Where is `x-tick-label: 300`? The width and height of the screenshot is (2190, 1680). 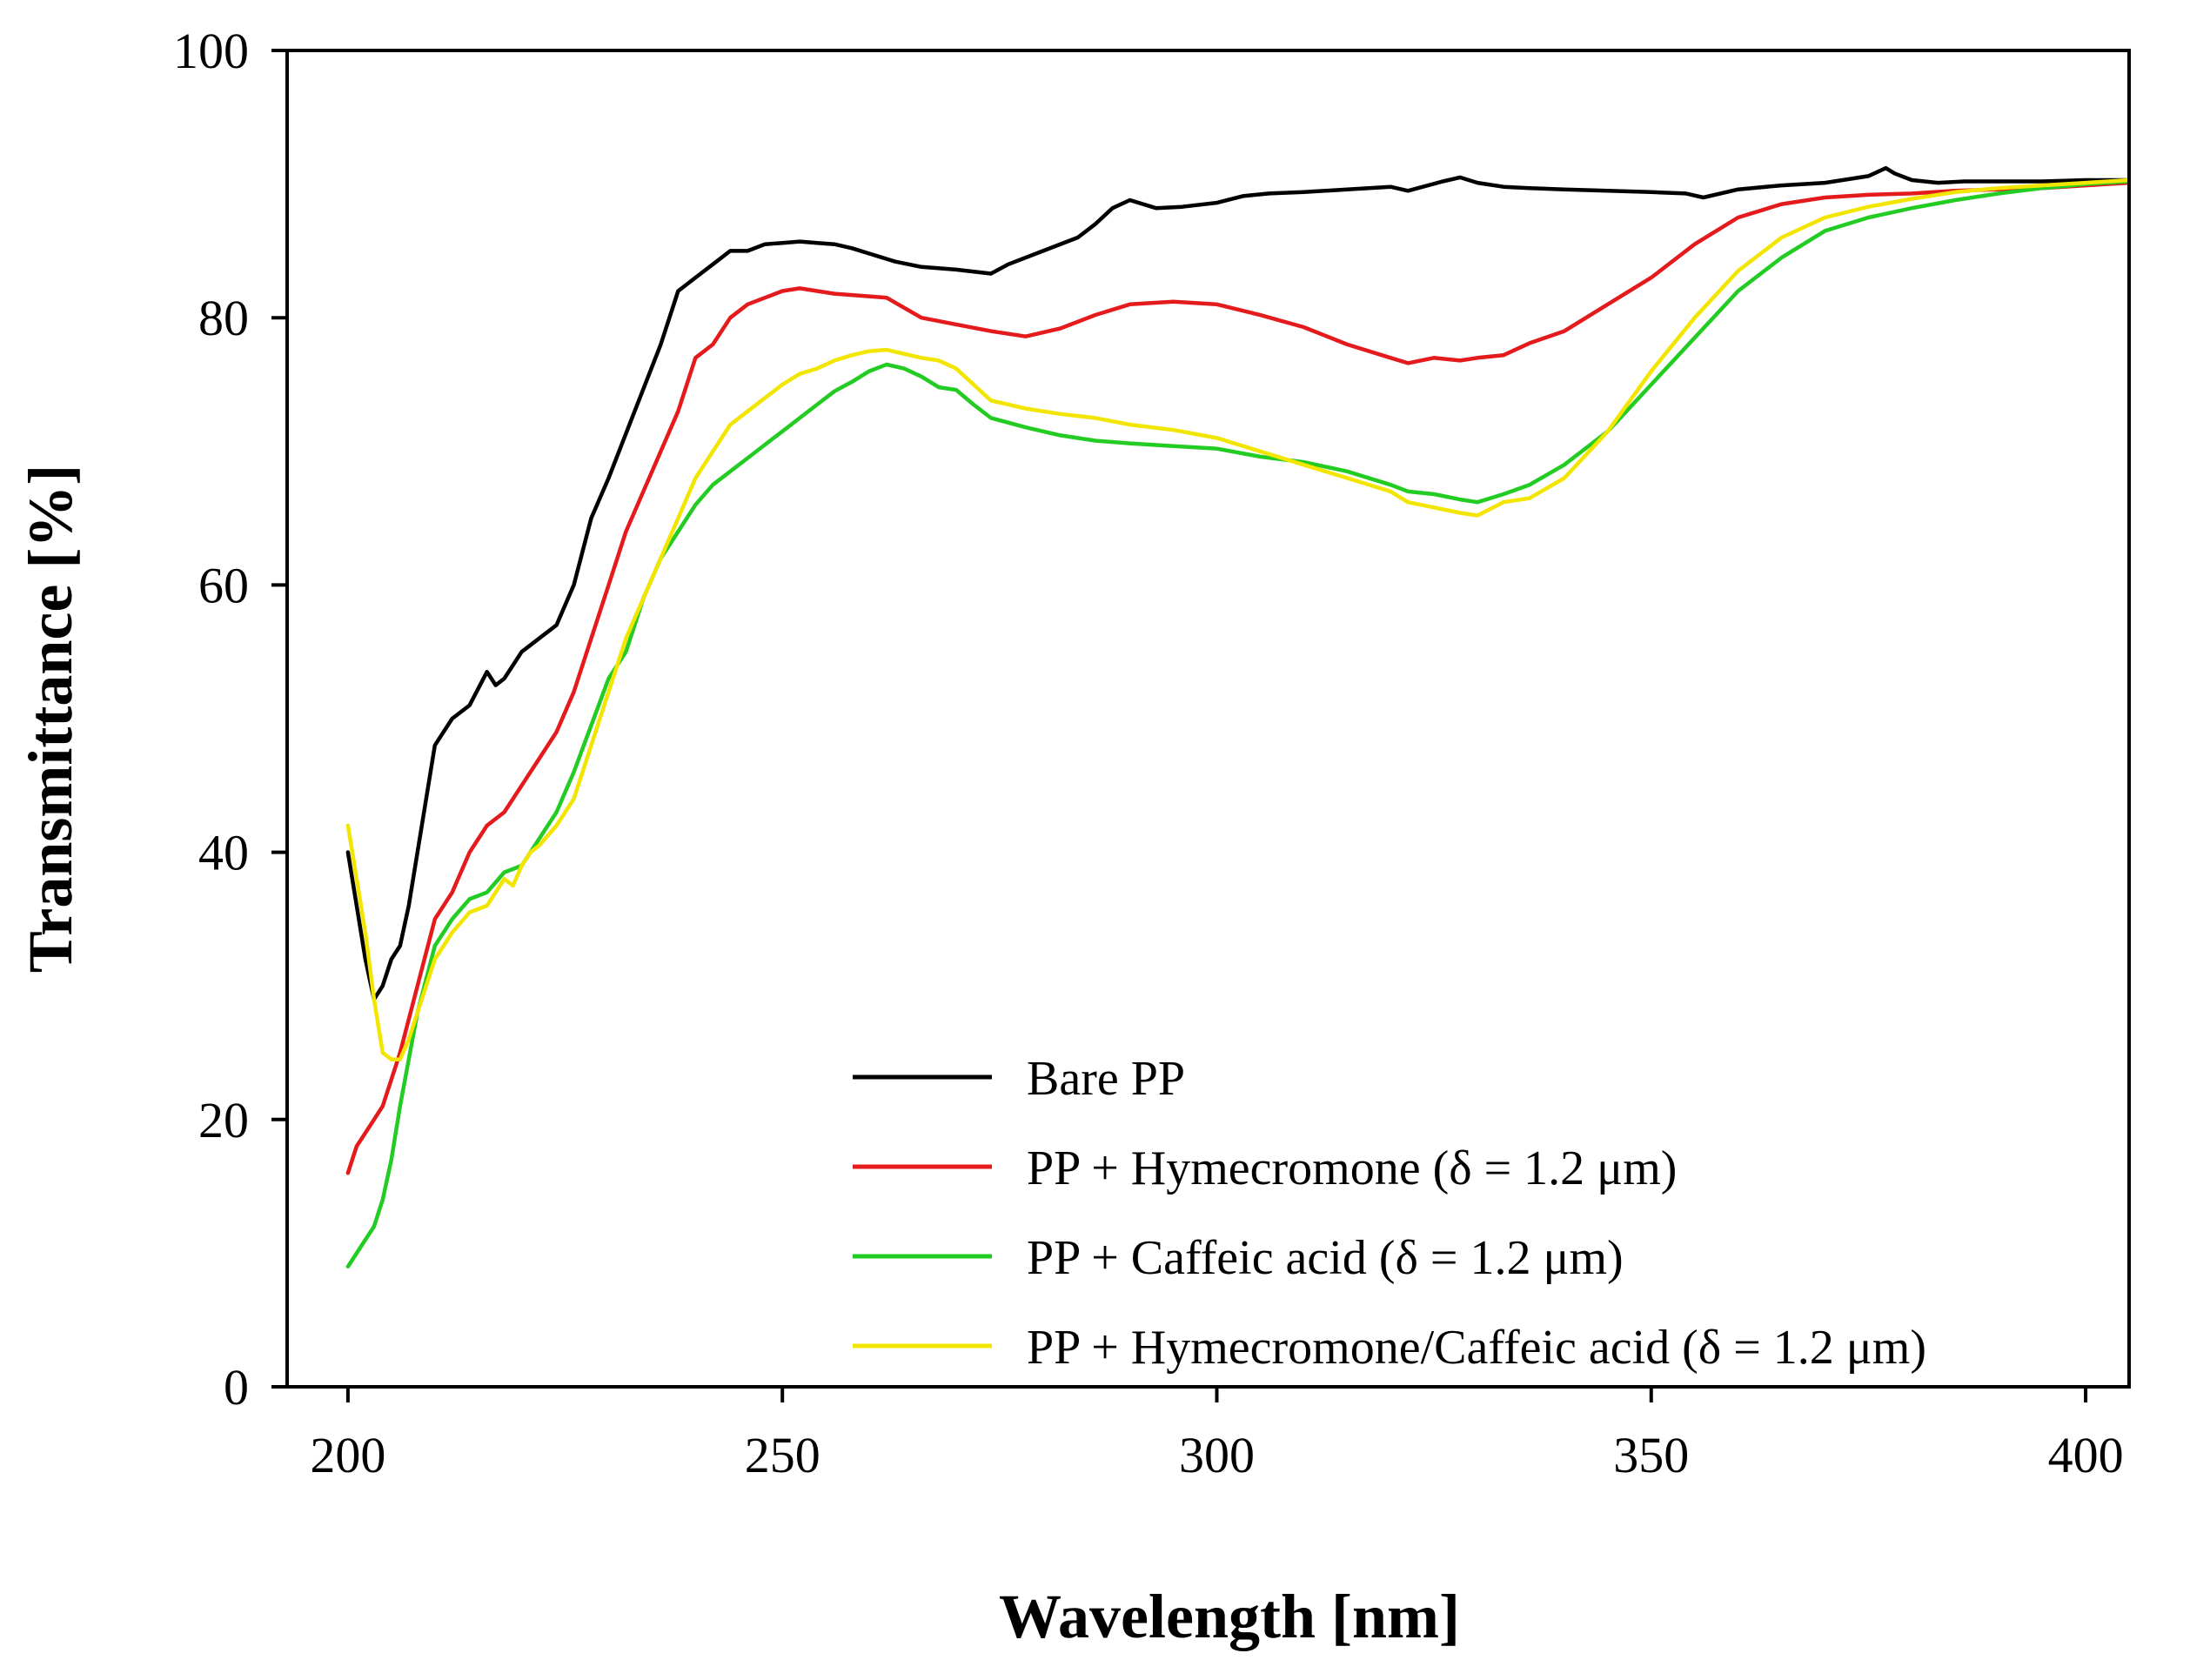 x-tick-label: 300 is located at coordinates (1217, 1455).